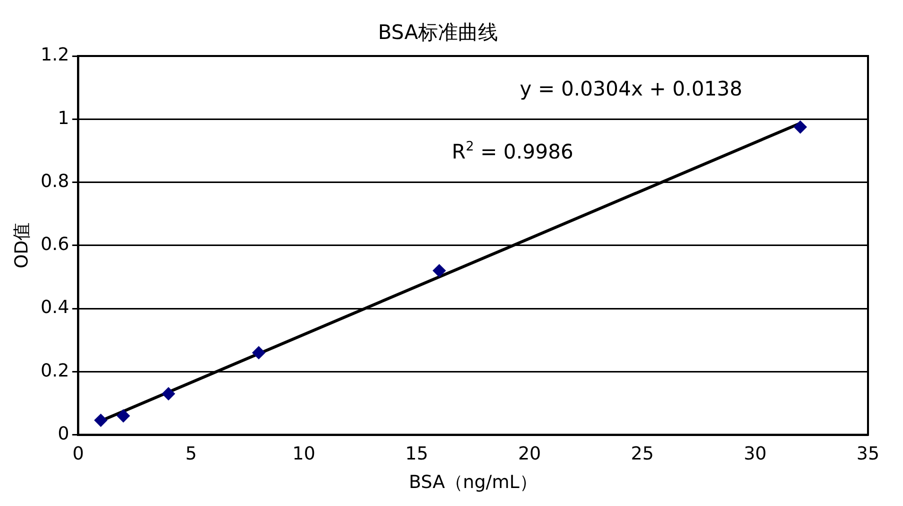 The image size is (903, 506). Describe the element at coordinates (642, 453) in the screenshot. I see `x-tick-label: 25` at that location.